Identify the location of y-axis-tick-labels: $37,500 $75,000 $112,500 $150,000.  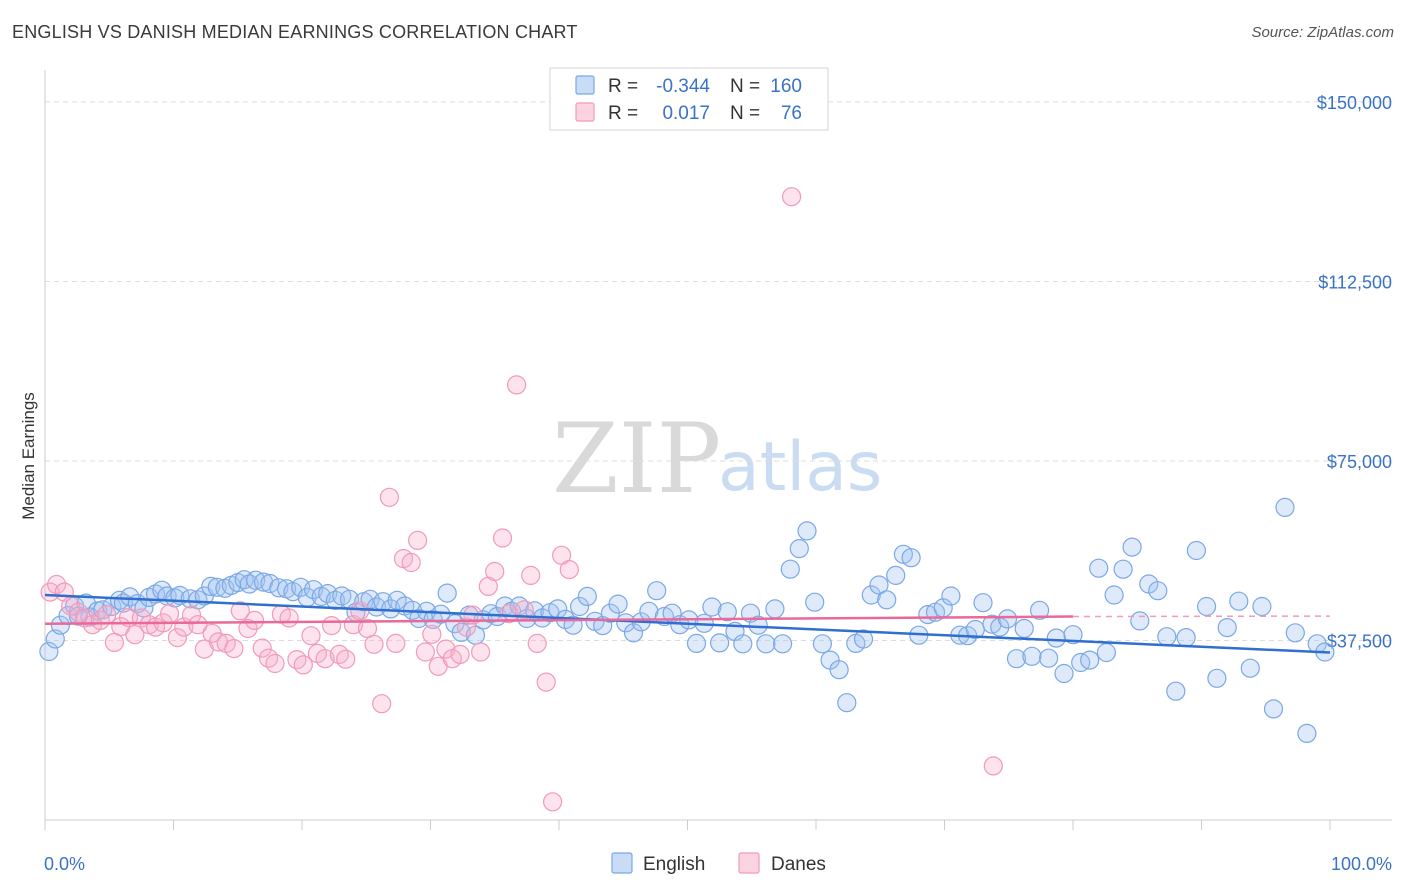
(1354, 372).